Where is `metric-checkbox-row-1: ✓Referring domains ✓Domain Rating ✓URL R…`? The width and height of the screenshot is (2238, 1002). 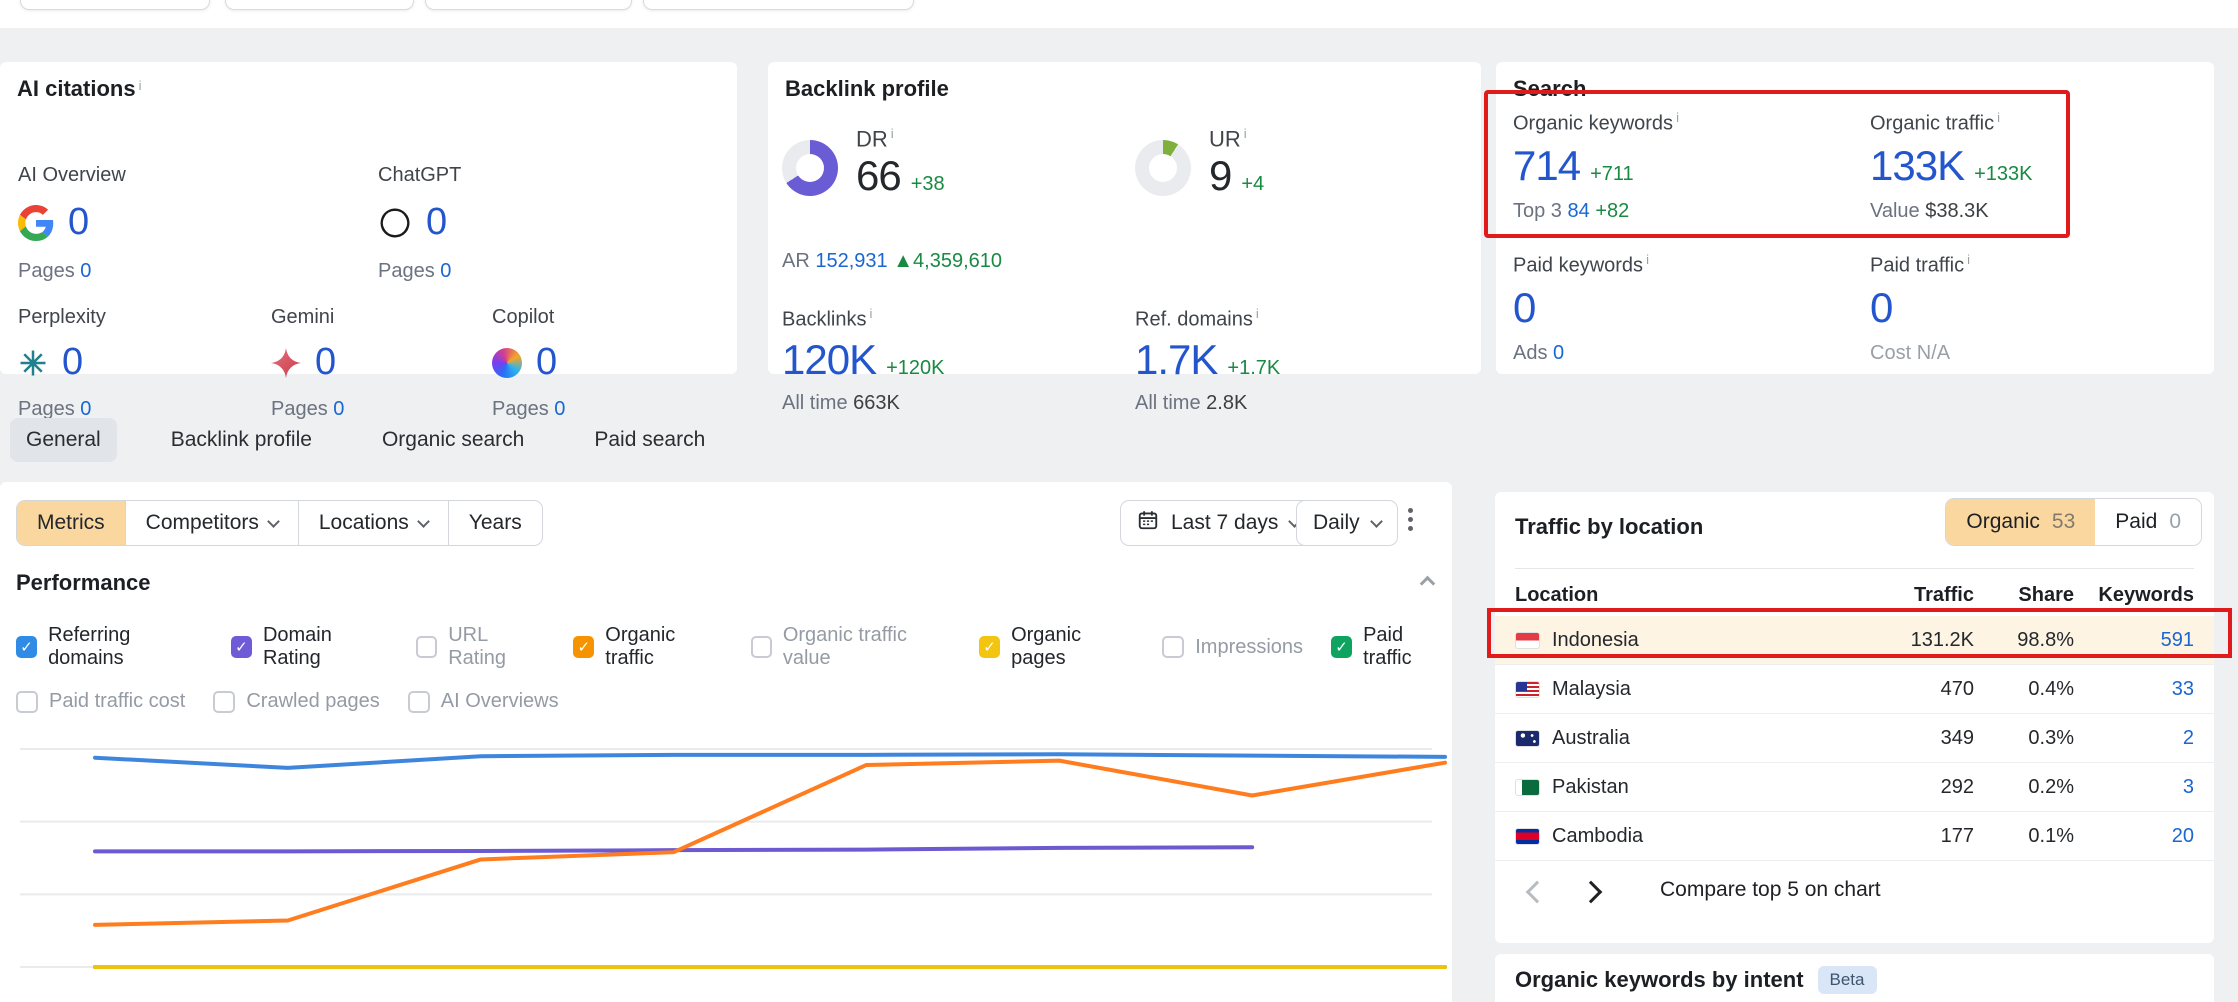 metric-checkbox-row-1: ✓Referring domains ✓Domain Rating ✓URL R… is located at coordinates (734, 647).